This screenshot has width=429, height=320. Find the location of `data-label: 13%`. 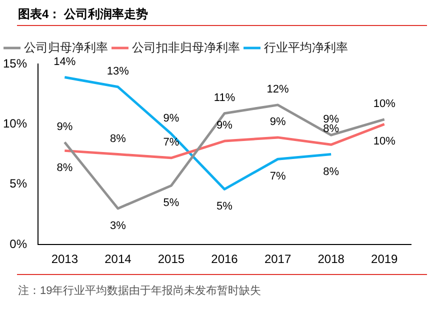

data-label: 13% is located at coordinates (118, 71).